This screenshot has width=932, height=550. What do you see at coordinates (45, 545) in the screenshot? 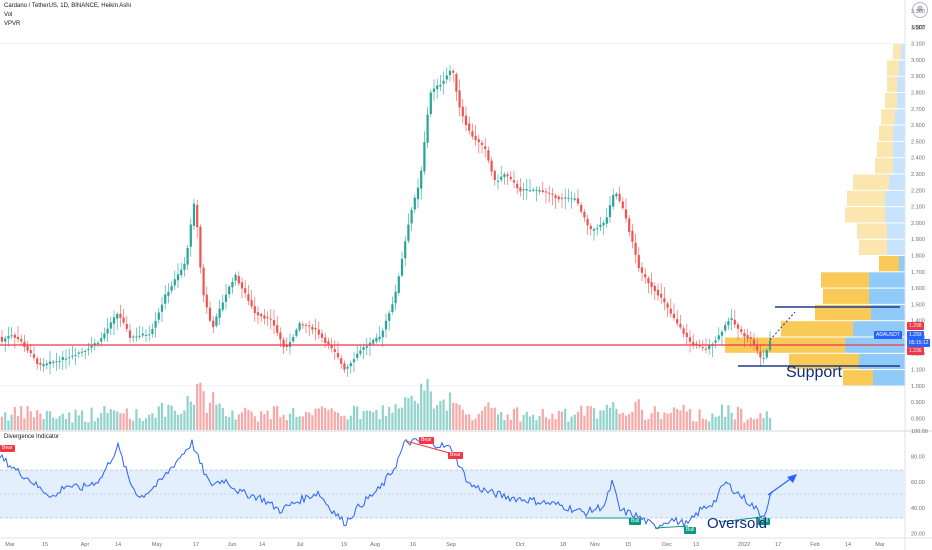
I see `time-tick-label: 15` at bounding box center [45, 545].